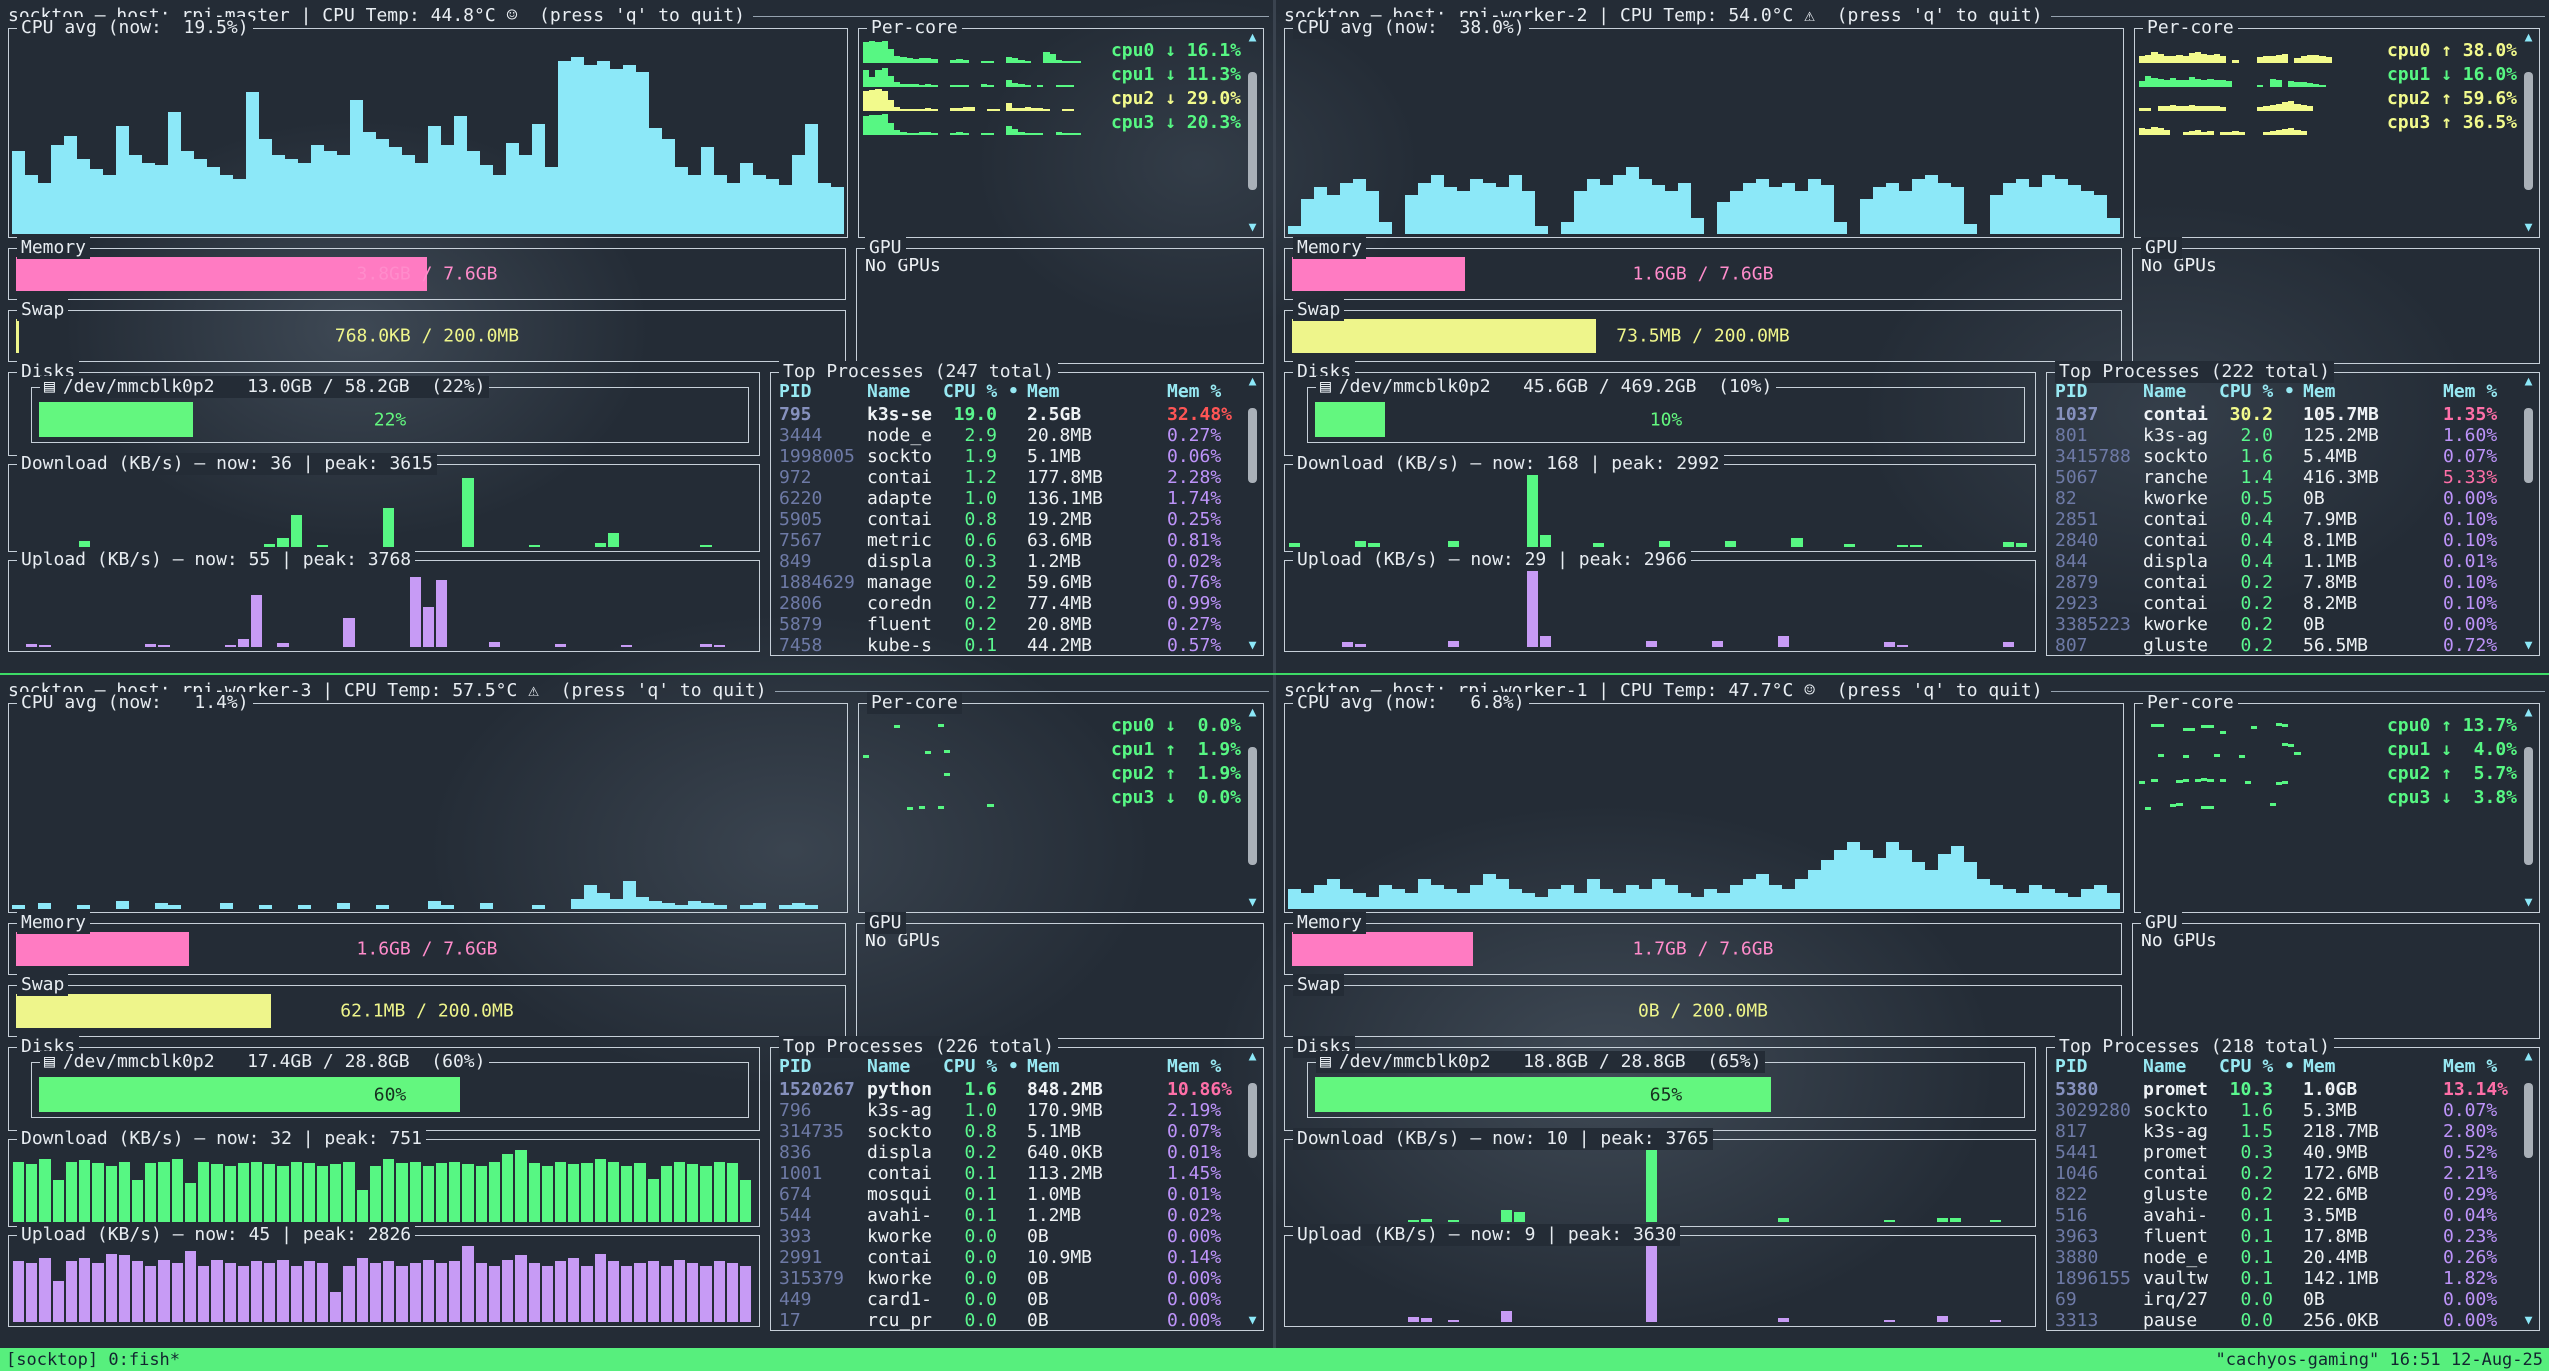 This screenshot has height=1371, width=2549. I want to click on process-table-header: PID Name CPU % • Mem Mem %, so click(1009, 1066).